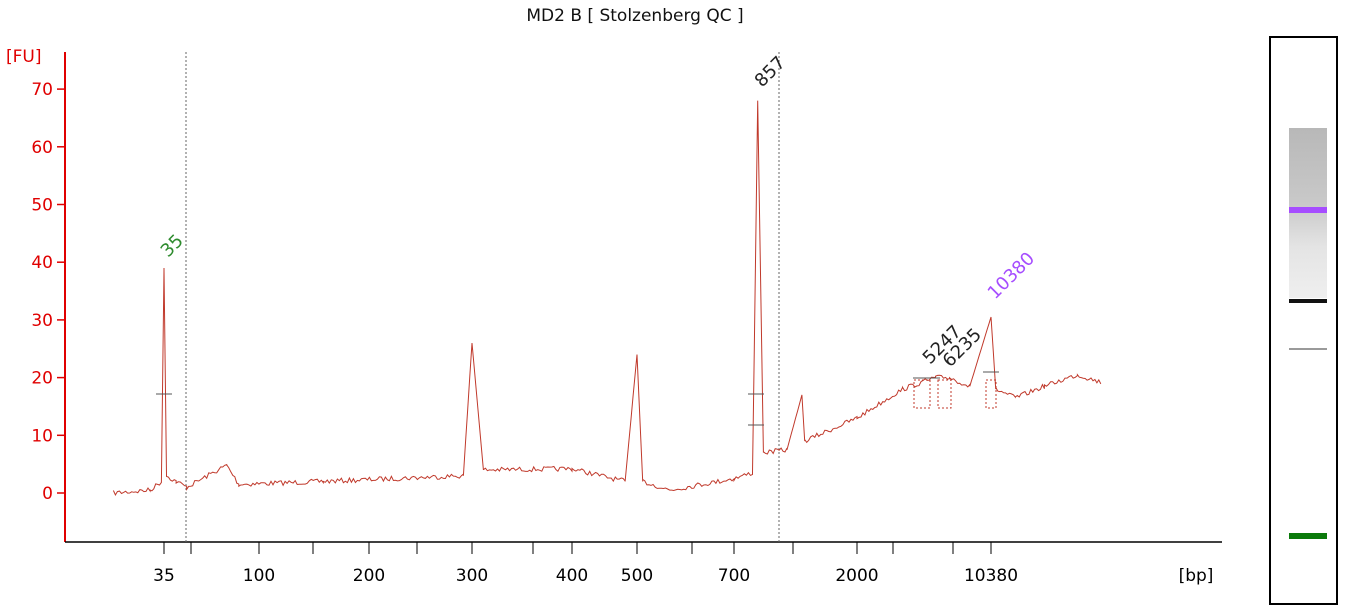  I want to click on x-tick-label: 10380, so click(991, 576).